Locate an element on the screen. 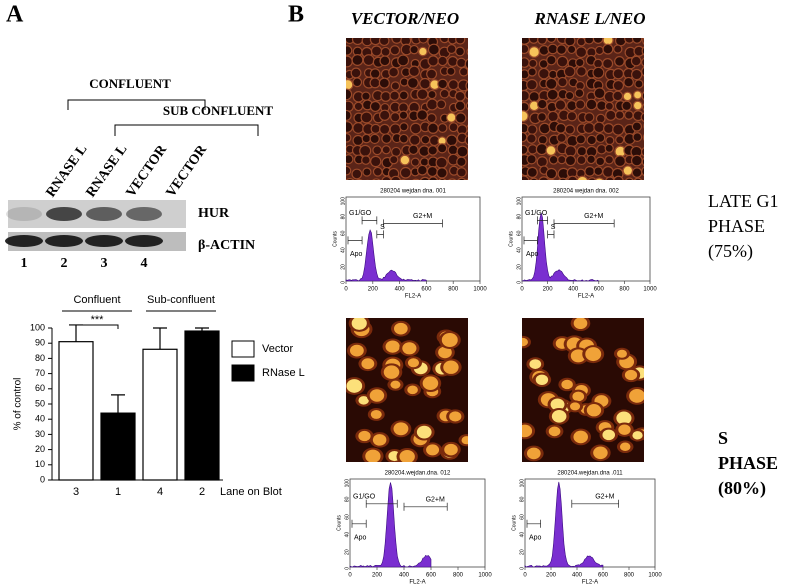  group-label: Confluent is located at coordinates (96, 300).